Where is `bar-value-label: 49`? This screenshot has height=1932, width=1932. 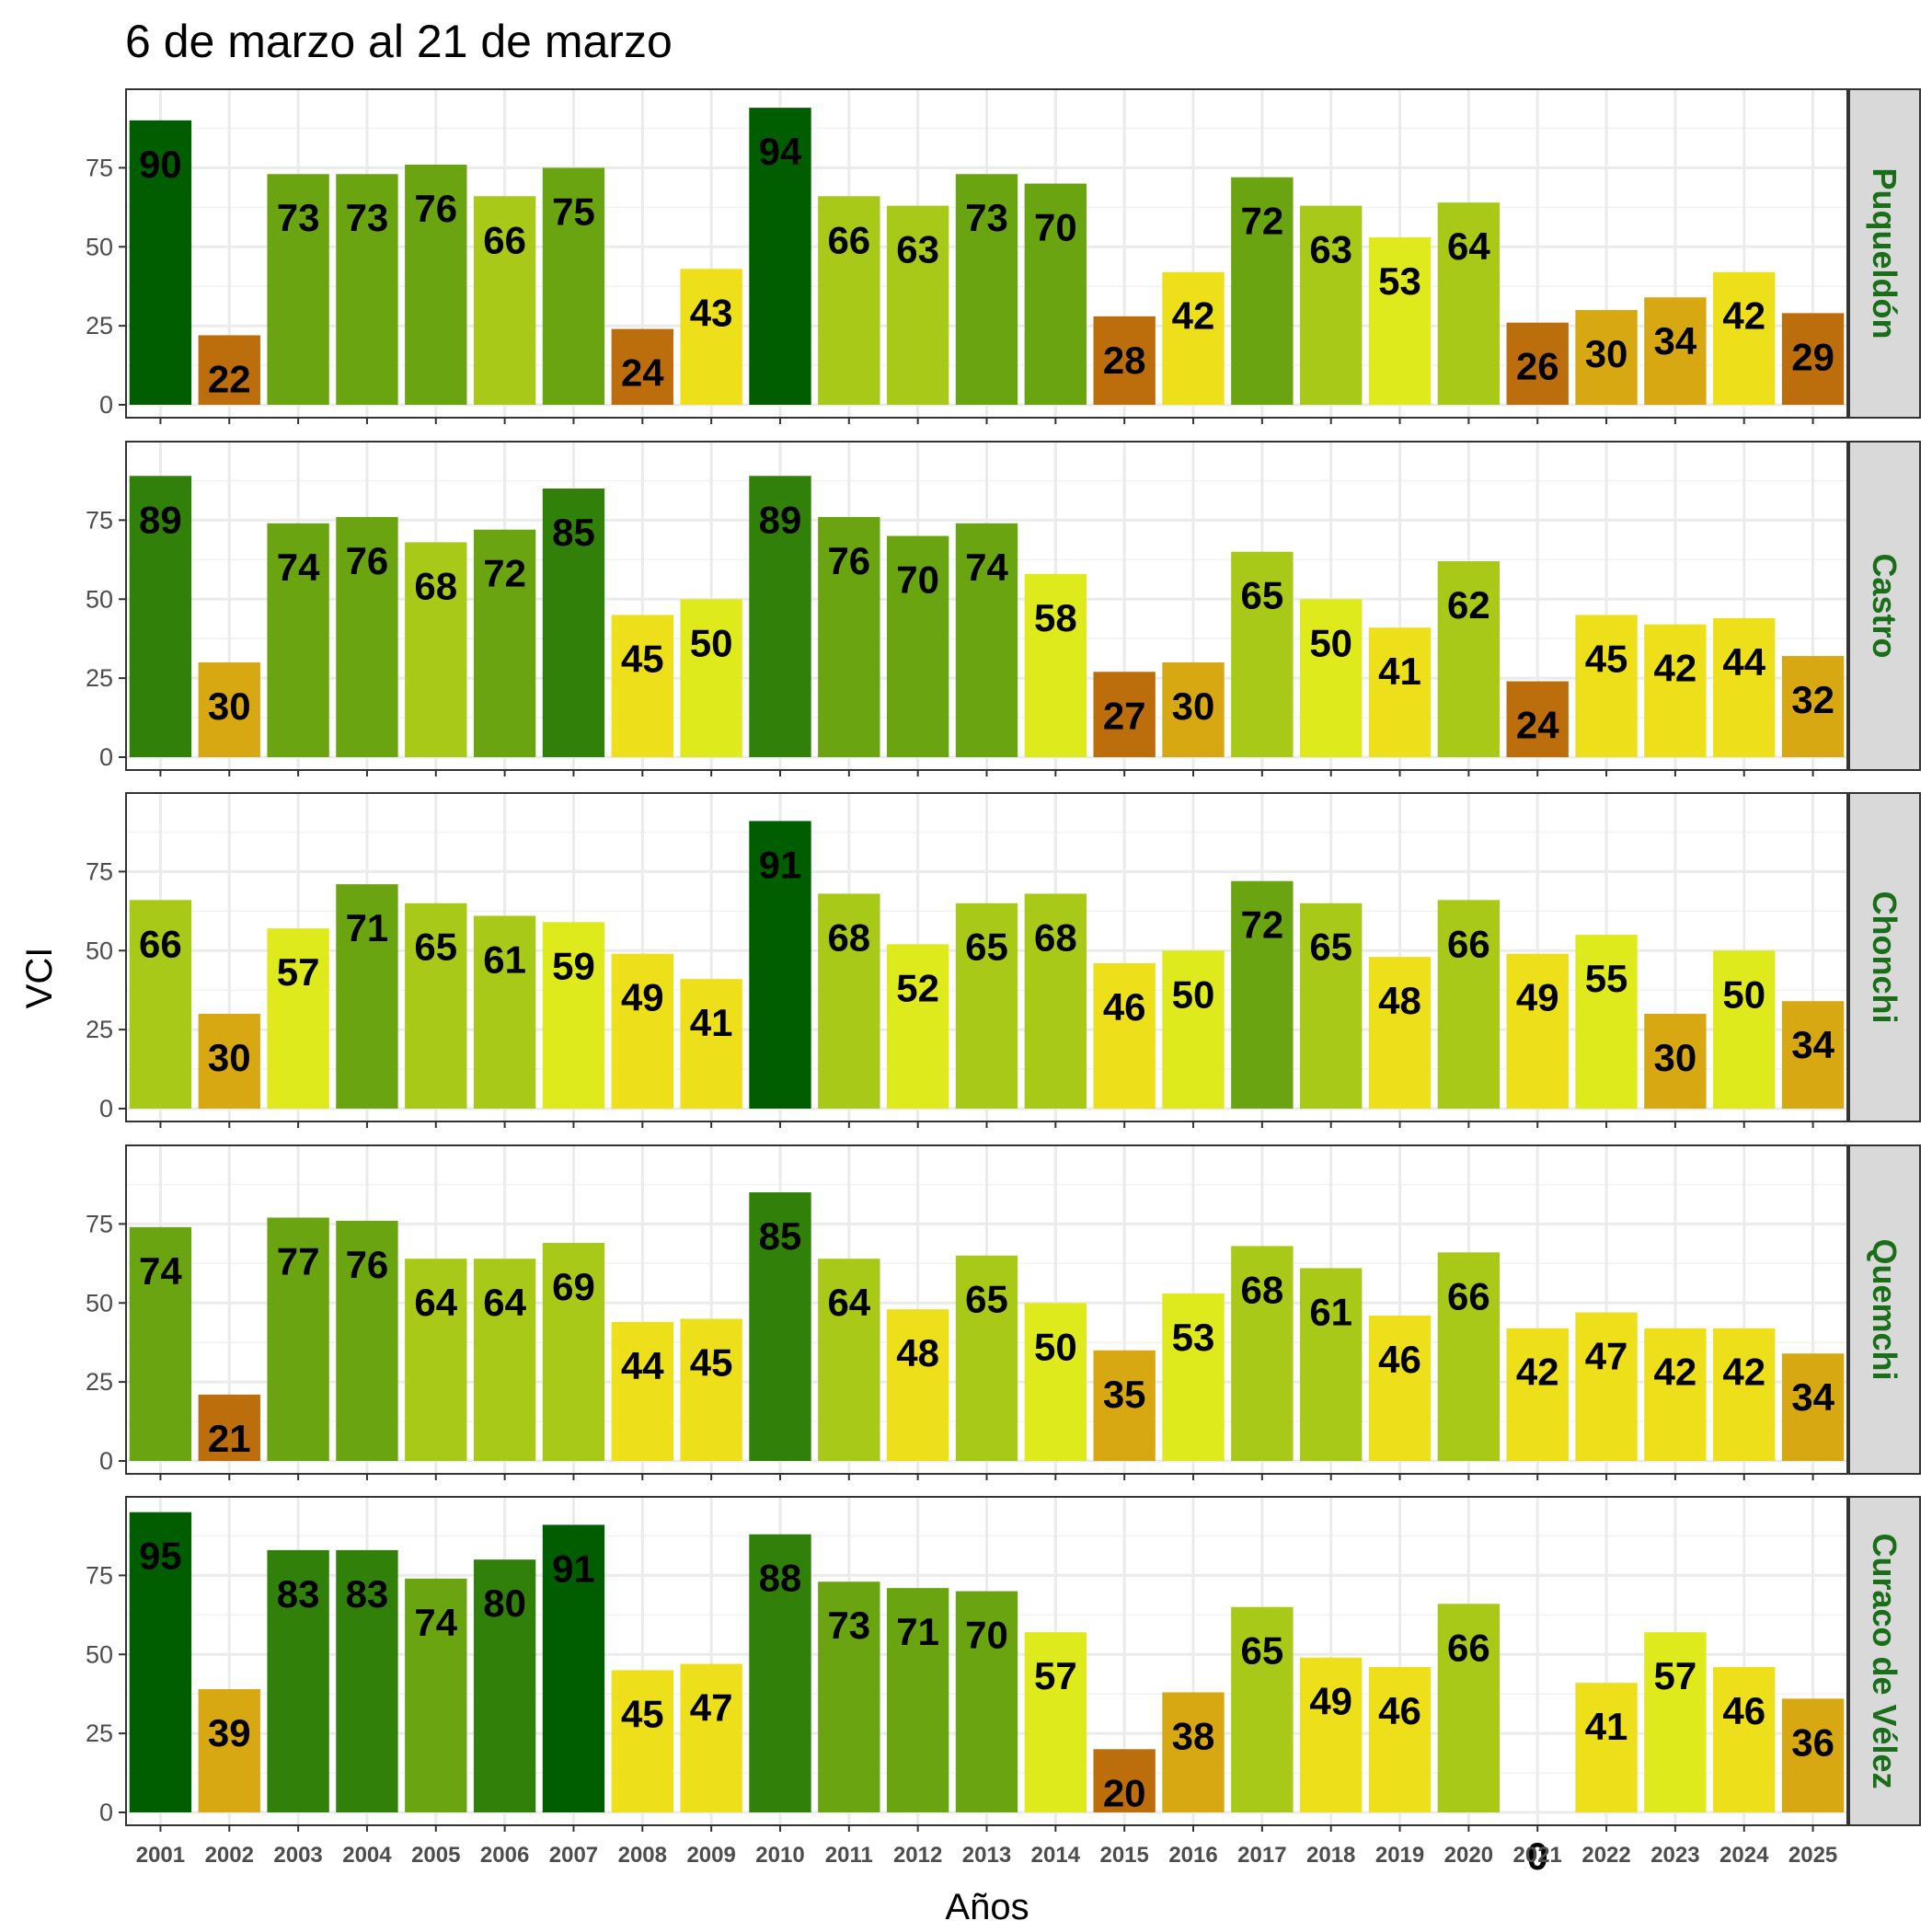
bar-value-label: 49 is located at coordinates (642, 997).